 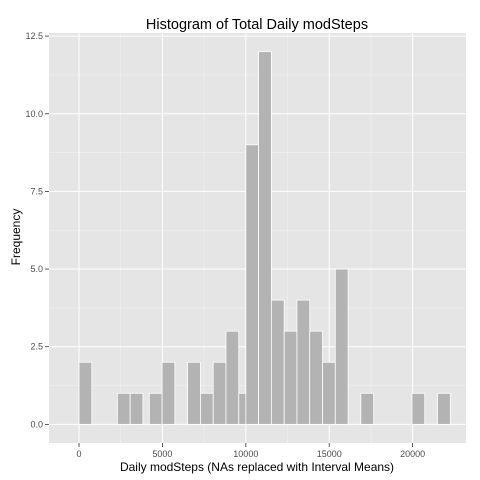 What do you see at coordinates (412, 454) in the screenshot?
I see `x-tick-label: 20000` at bounding box center [412, 454].